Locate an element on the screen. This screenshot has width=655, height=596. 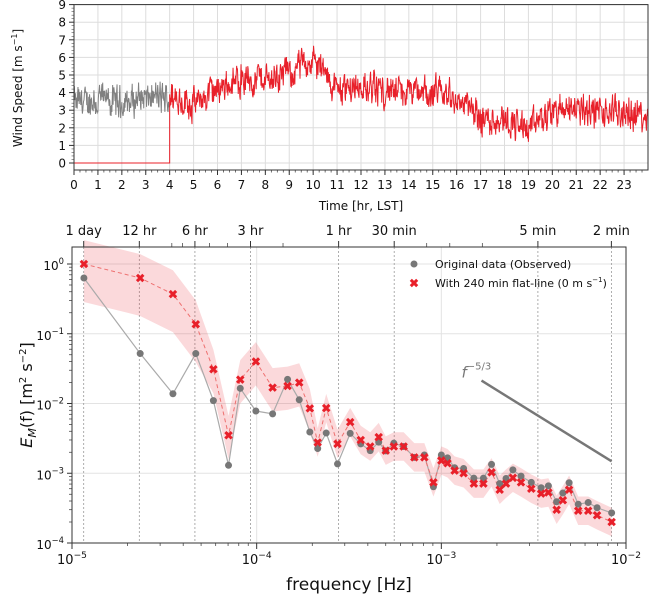
legend-x-mark is located at coordinates (414, 283).